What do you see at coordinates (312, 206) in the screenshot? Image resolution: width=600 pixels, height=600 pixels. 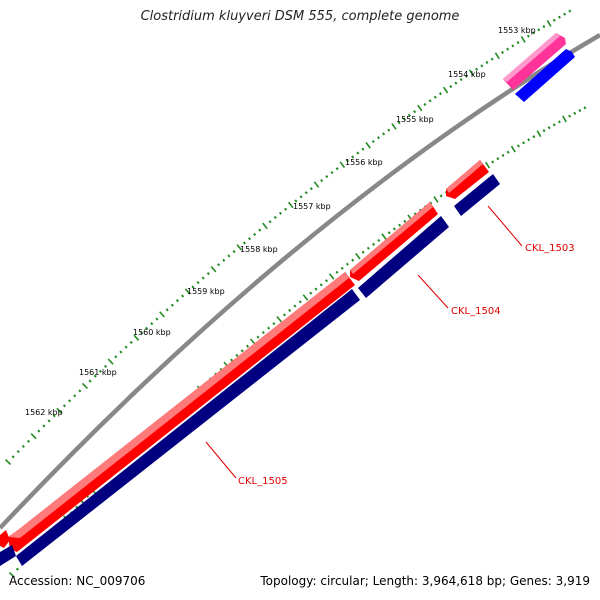 I see `tick-label-1557: 1557 kbp` at bounding box center [312, 206].